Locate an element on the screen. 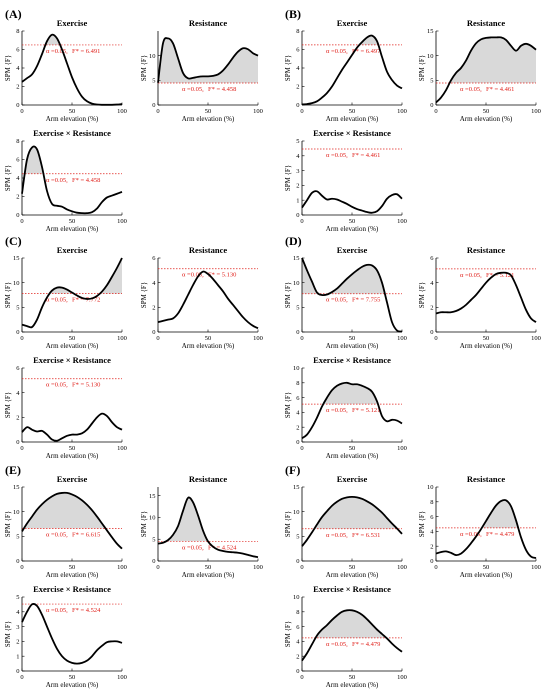  threshold-label: F* = 6.531 is located at coordinates (366, 535).